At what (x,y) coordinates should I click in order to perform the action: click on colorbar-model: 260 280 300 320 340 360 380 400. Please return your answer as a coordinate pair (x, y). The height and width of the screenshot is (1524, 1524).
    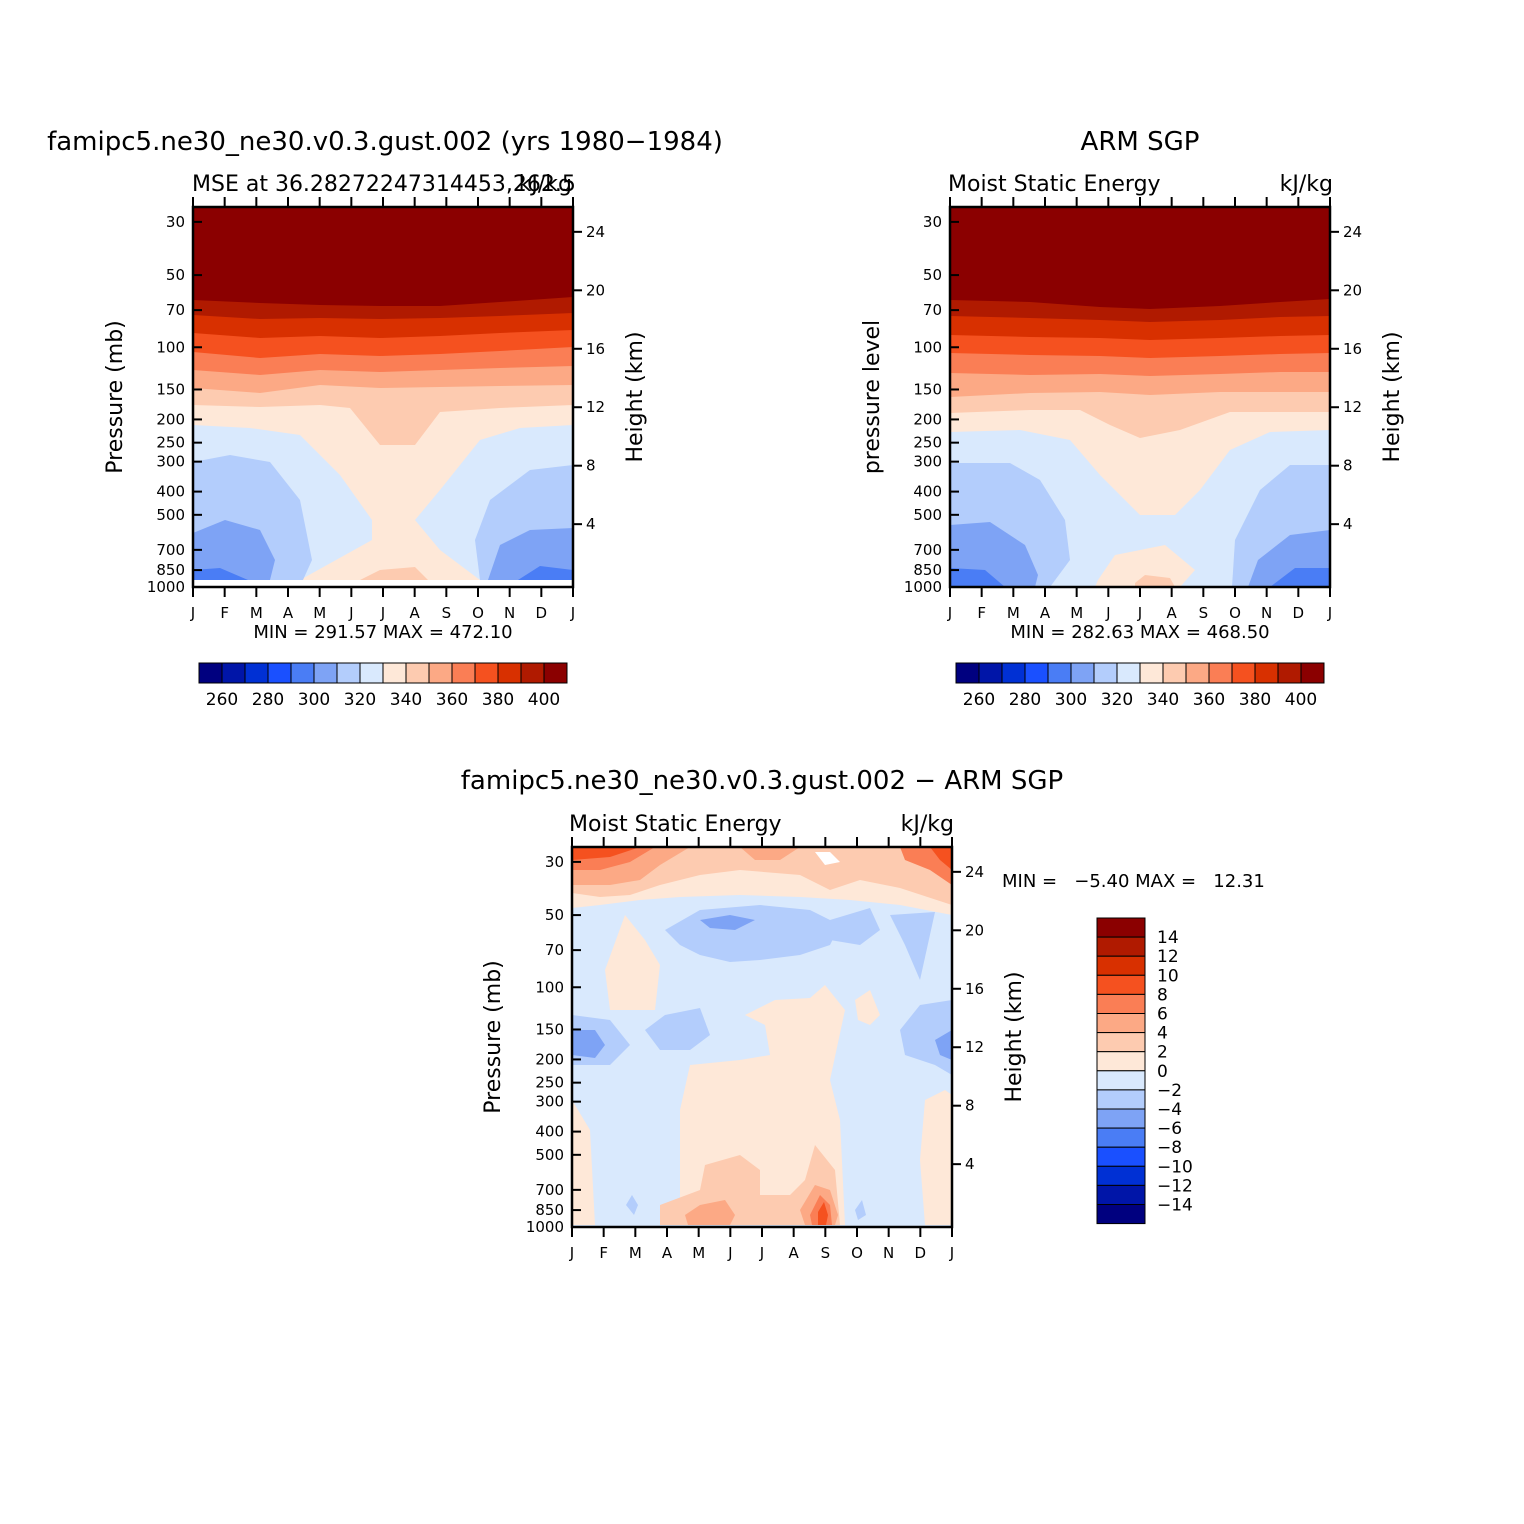
    Looking at the image, I should click on (383, 686).